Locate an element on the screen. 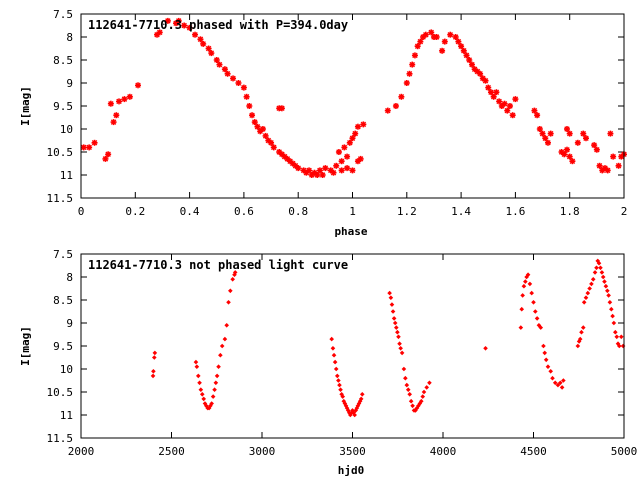 This screenshot has width=640, height=484. unphased-x-axis-label: hjd0 is located at coordinates (351, 470).